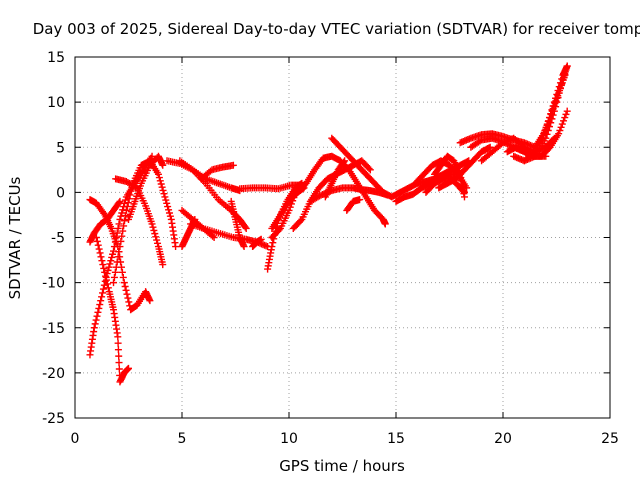  Describe the element at coordinates (53, 284) in the screenshot. I see `y-tick-label: -10` at that location.